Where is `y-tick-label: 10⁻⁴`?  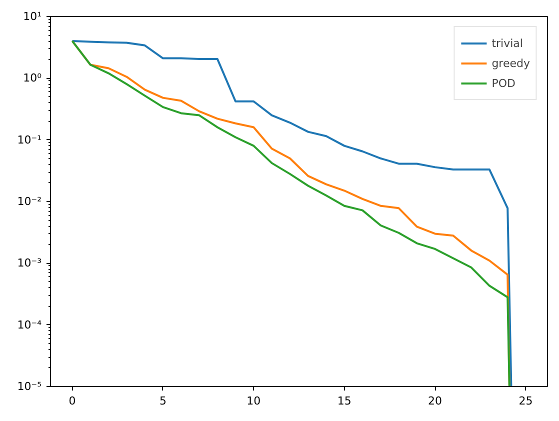
y-tick-label: 10⁻⁴ is located at coordinates (29, 325).